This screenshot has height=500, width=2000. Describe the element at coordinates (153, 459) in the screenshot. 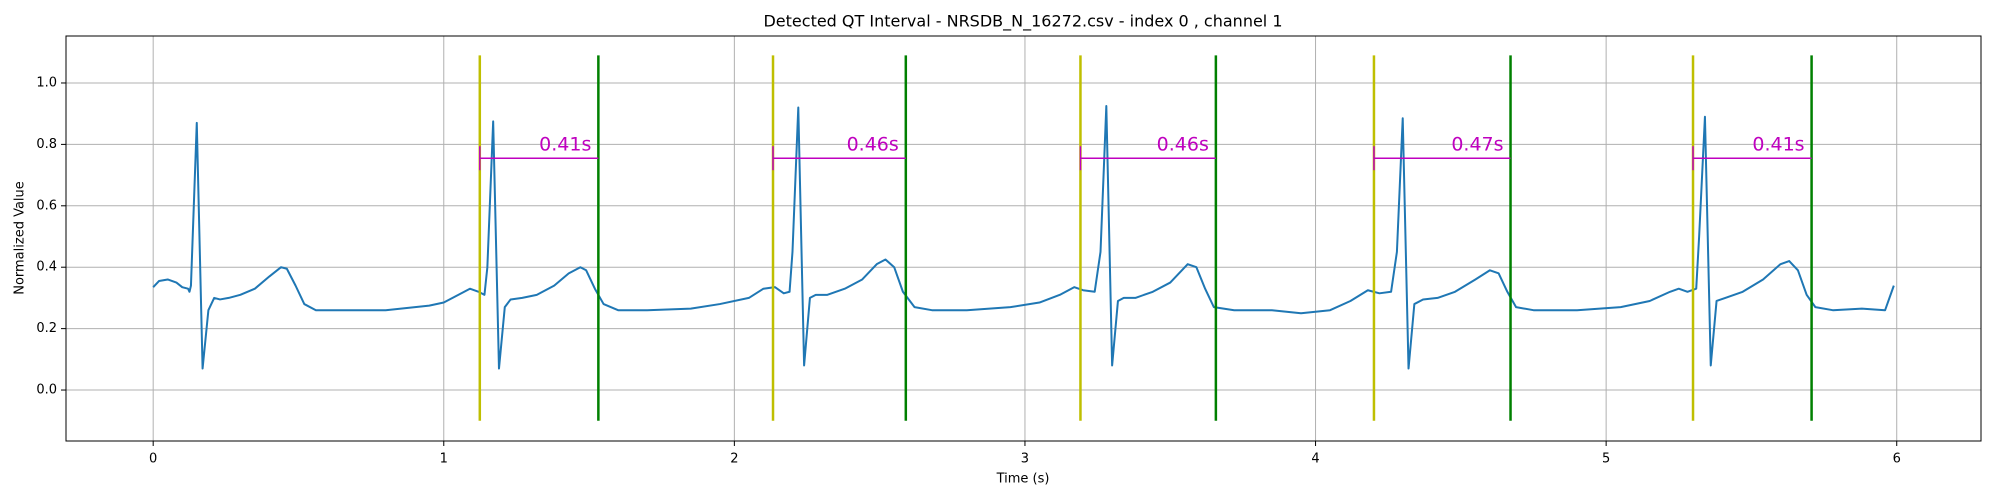

I see `x-tick-label: 0` at that location.